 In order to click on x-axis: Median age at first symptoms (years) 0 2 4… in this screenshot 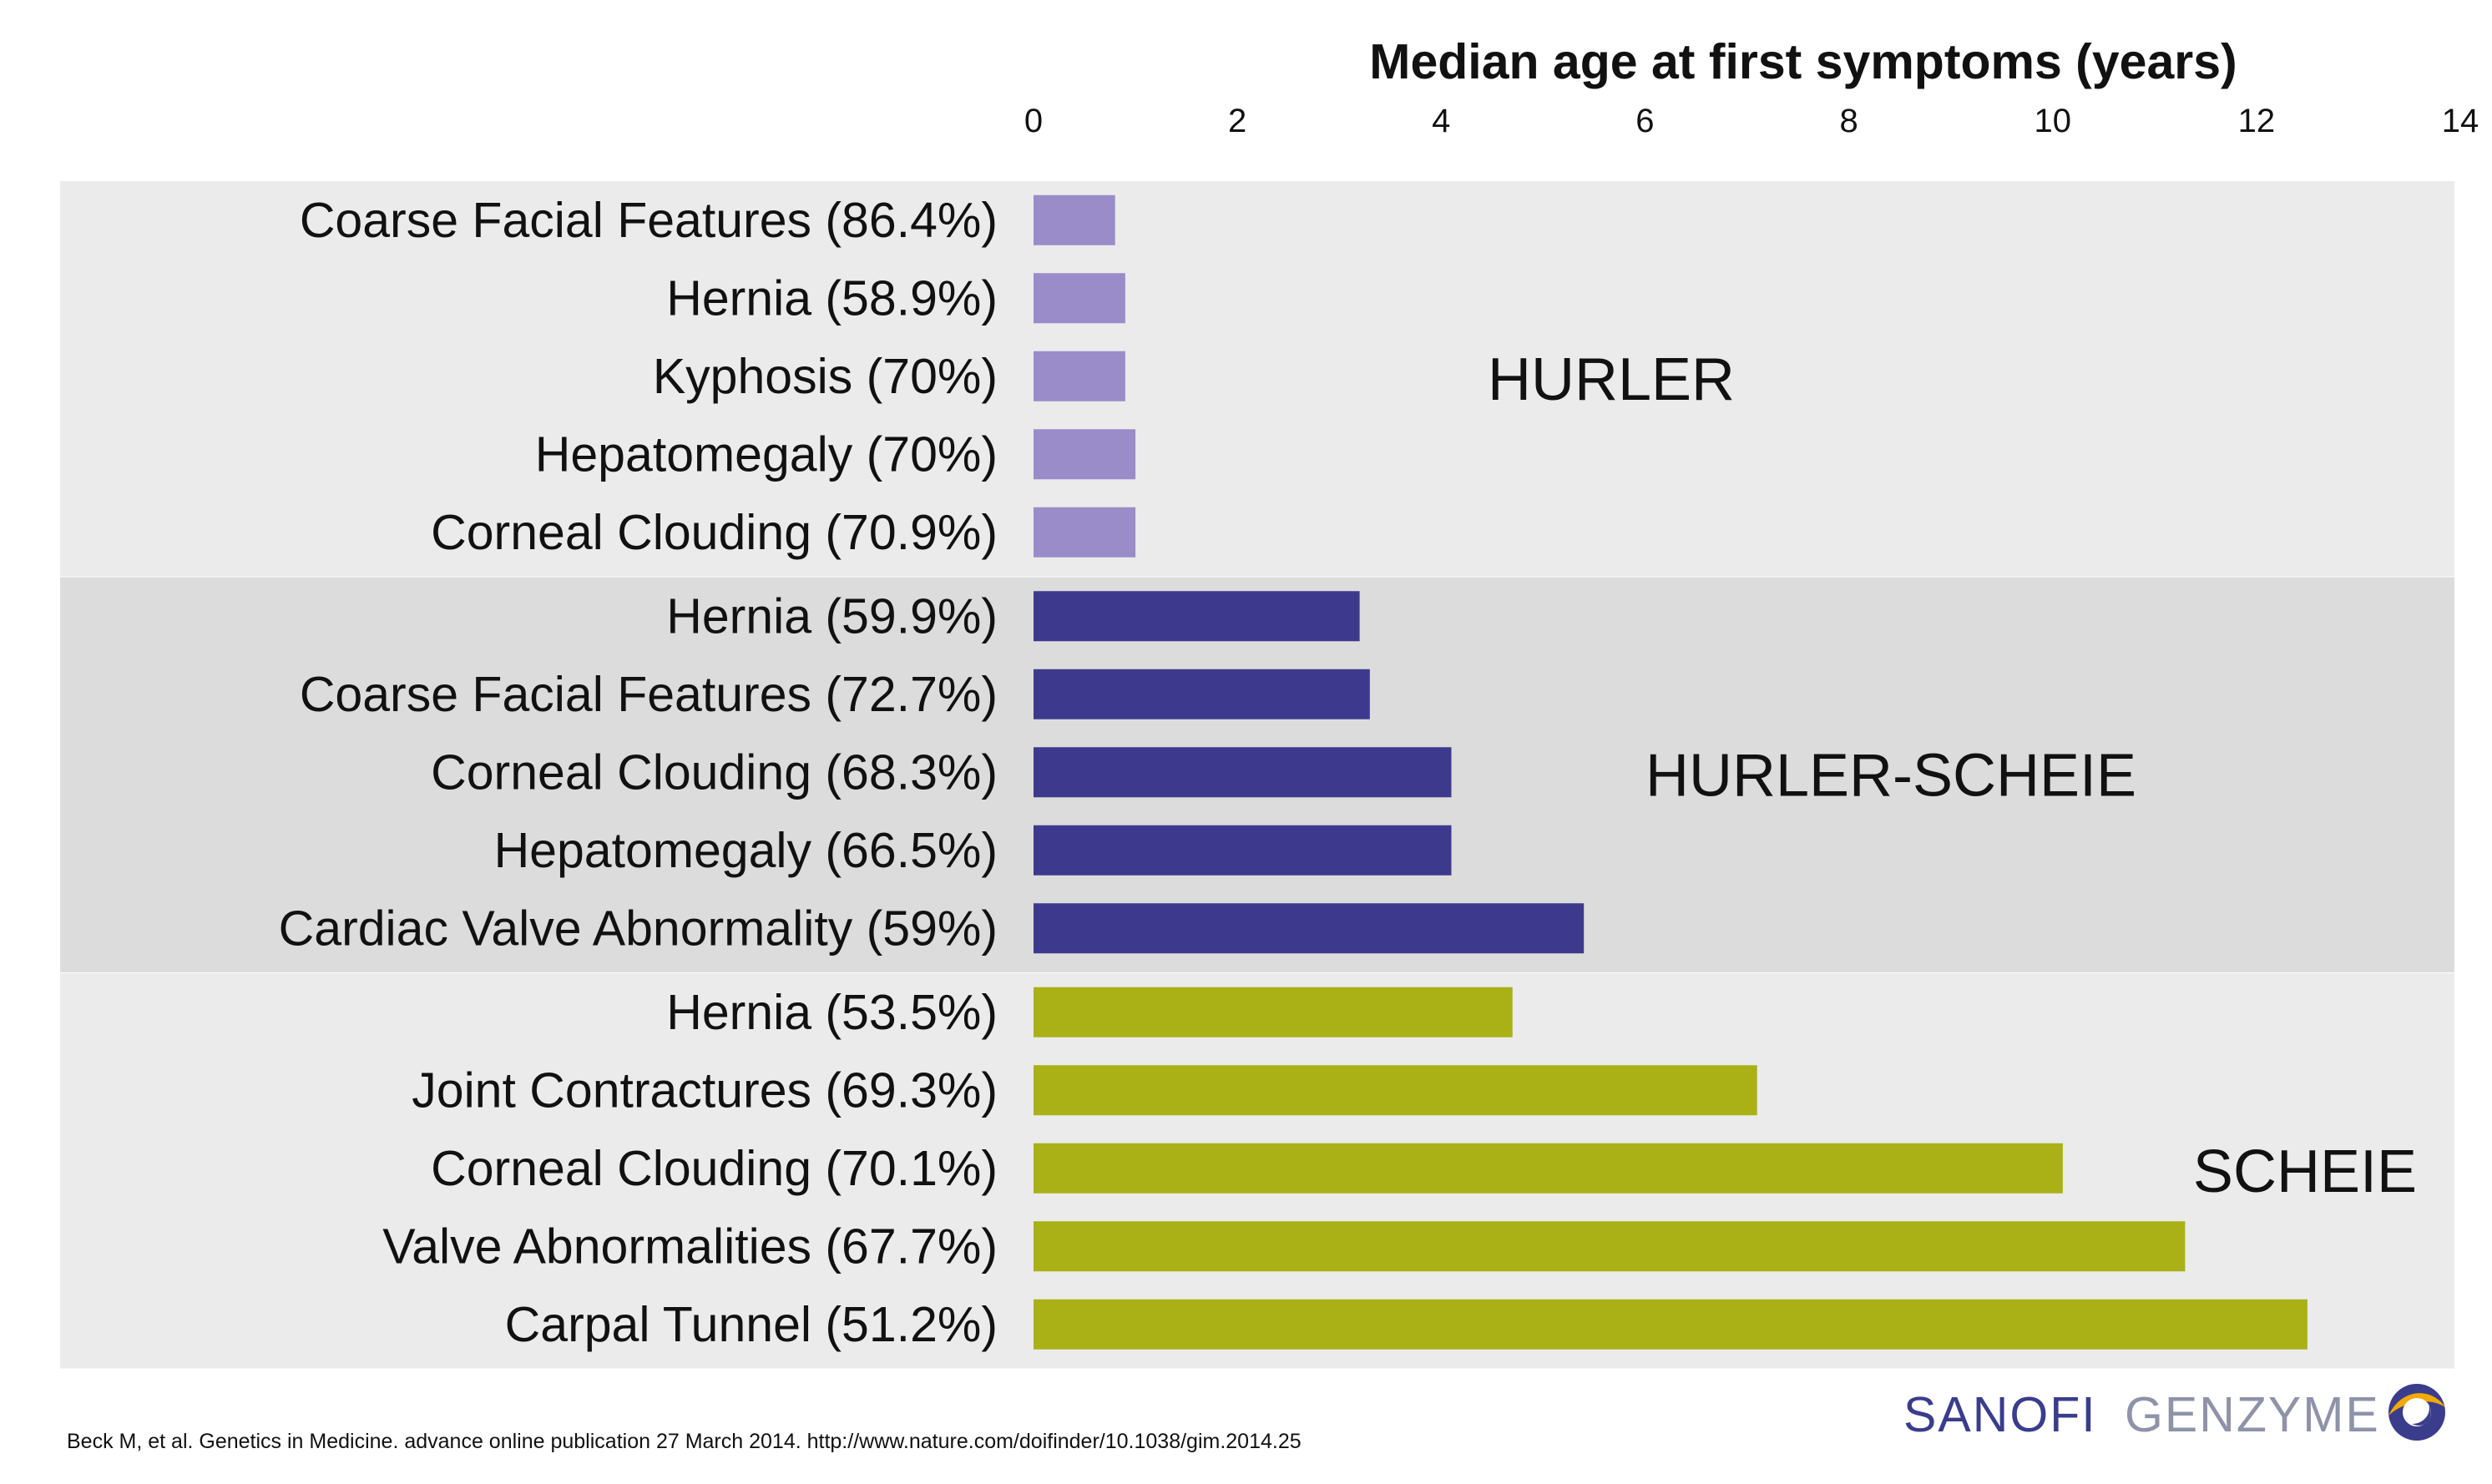, I will do `click(1752, 86)`.